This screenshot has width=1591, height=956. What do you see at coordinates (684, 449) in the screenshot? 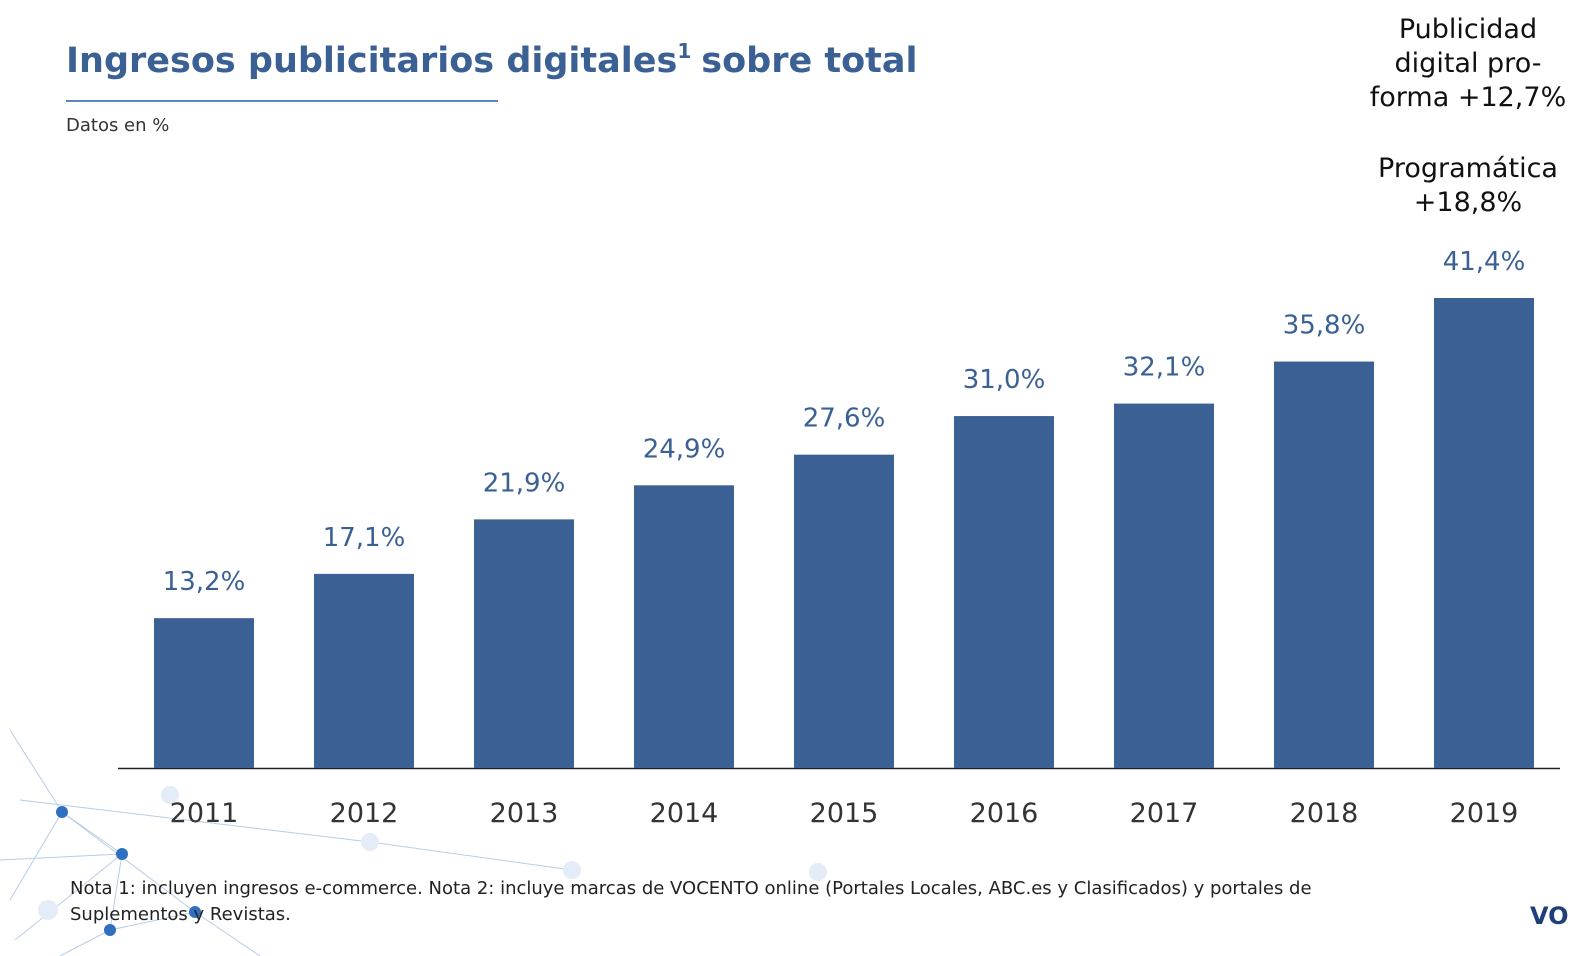
I see `value-label: 24,9%` at bounding box center [684, 449].